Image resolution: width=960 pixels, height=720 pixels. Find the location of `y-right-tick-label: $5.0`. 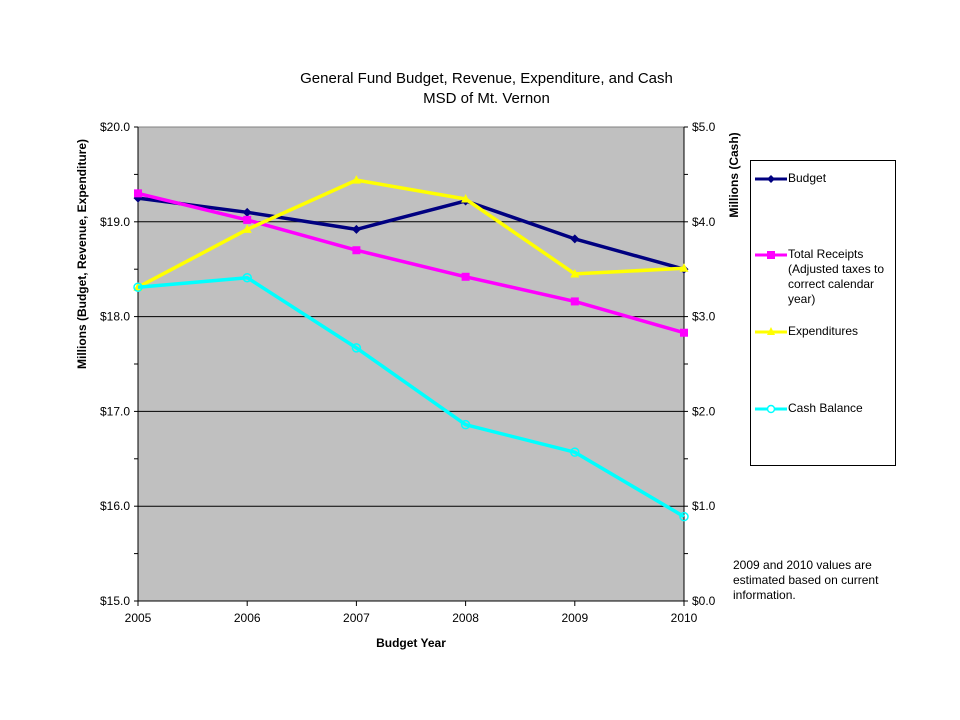

y-right-tick-label: $5.0 is located at coordinates (704, 127).